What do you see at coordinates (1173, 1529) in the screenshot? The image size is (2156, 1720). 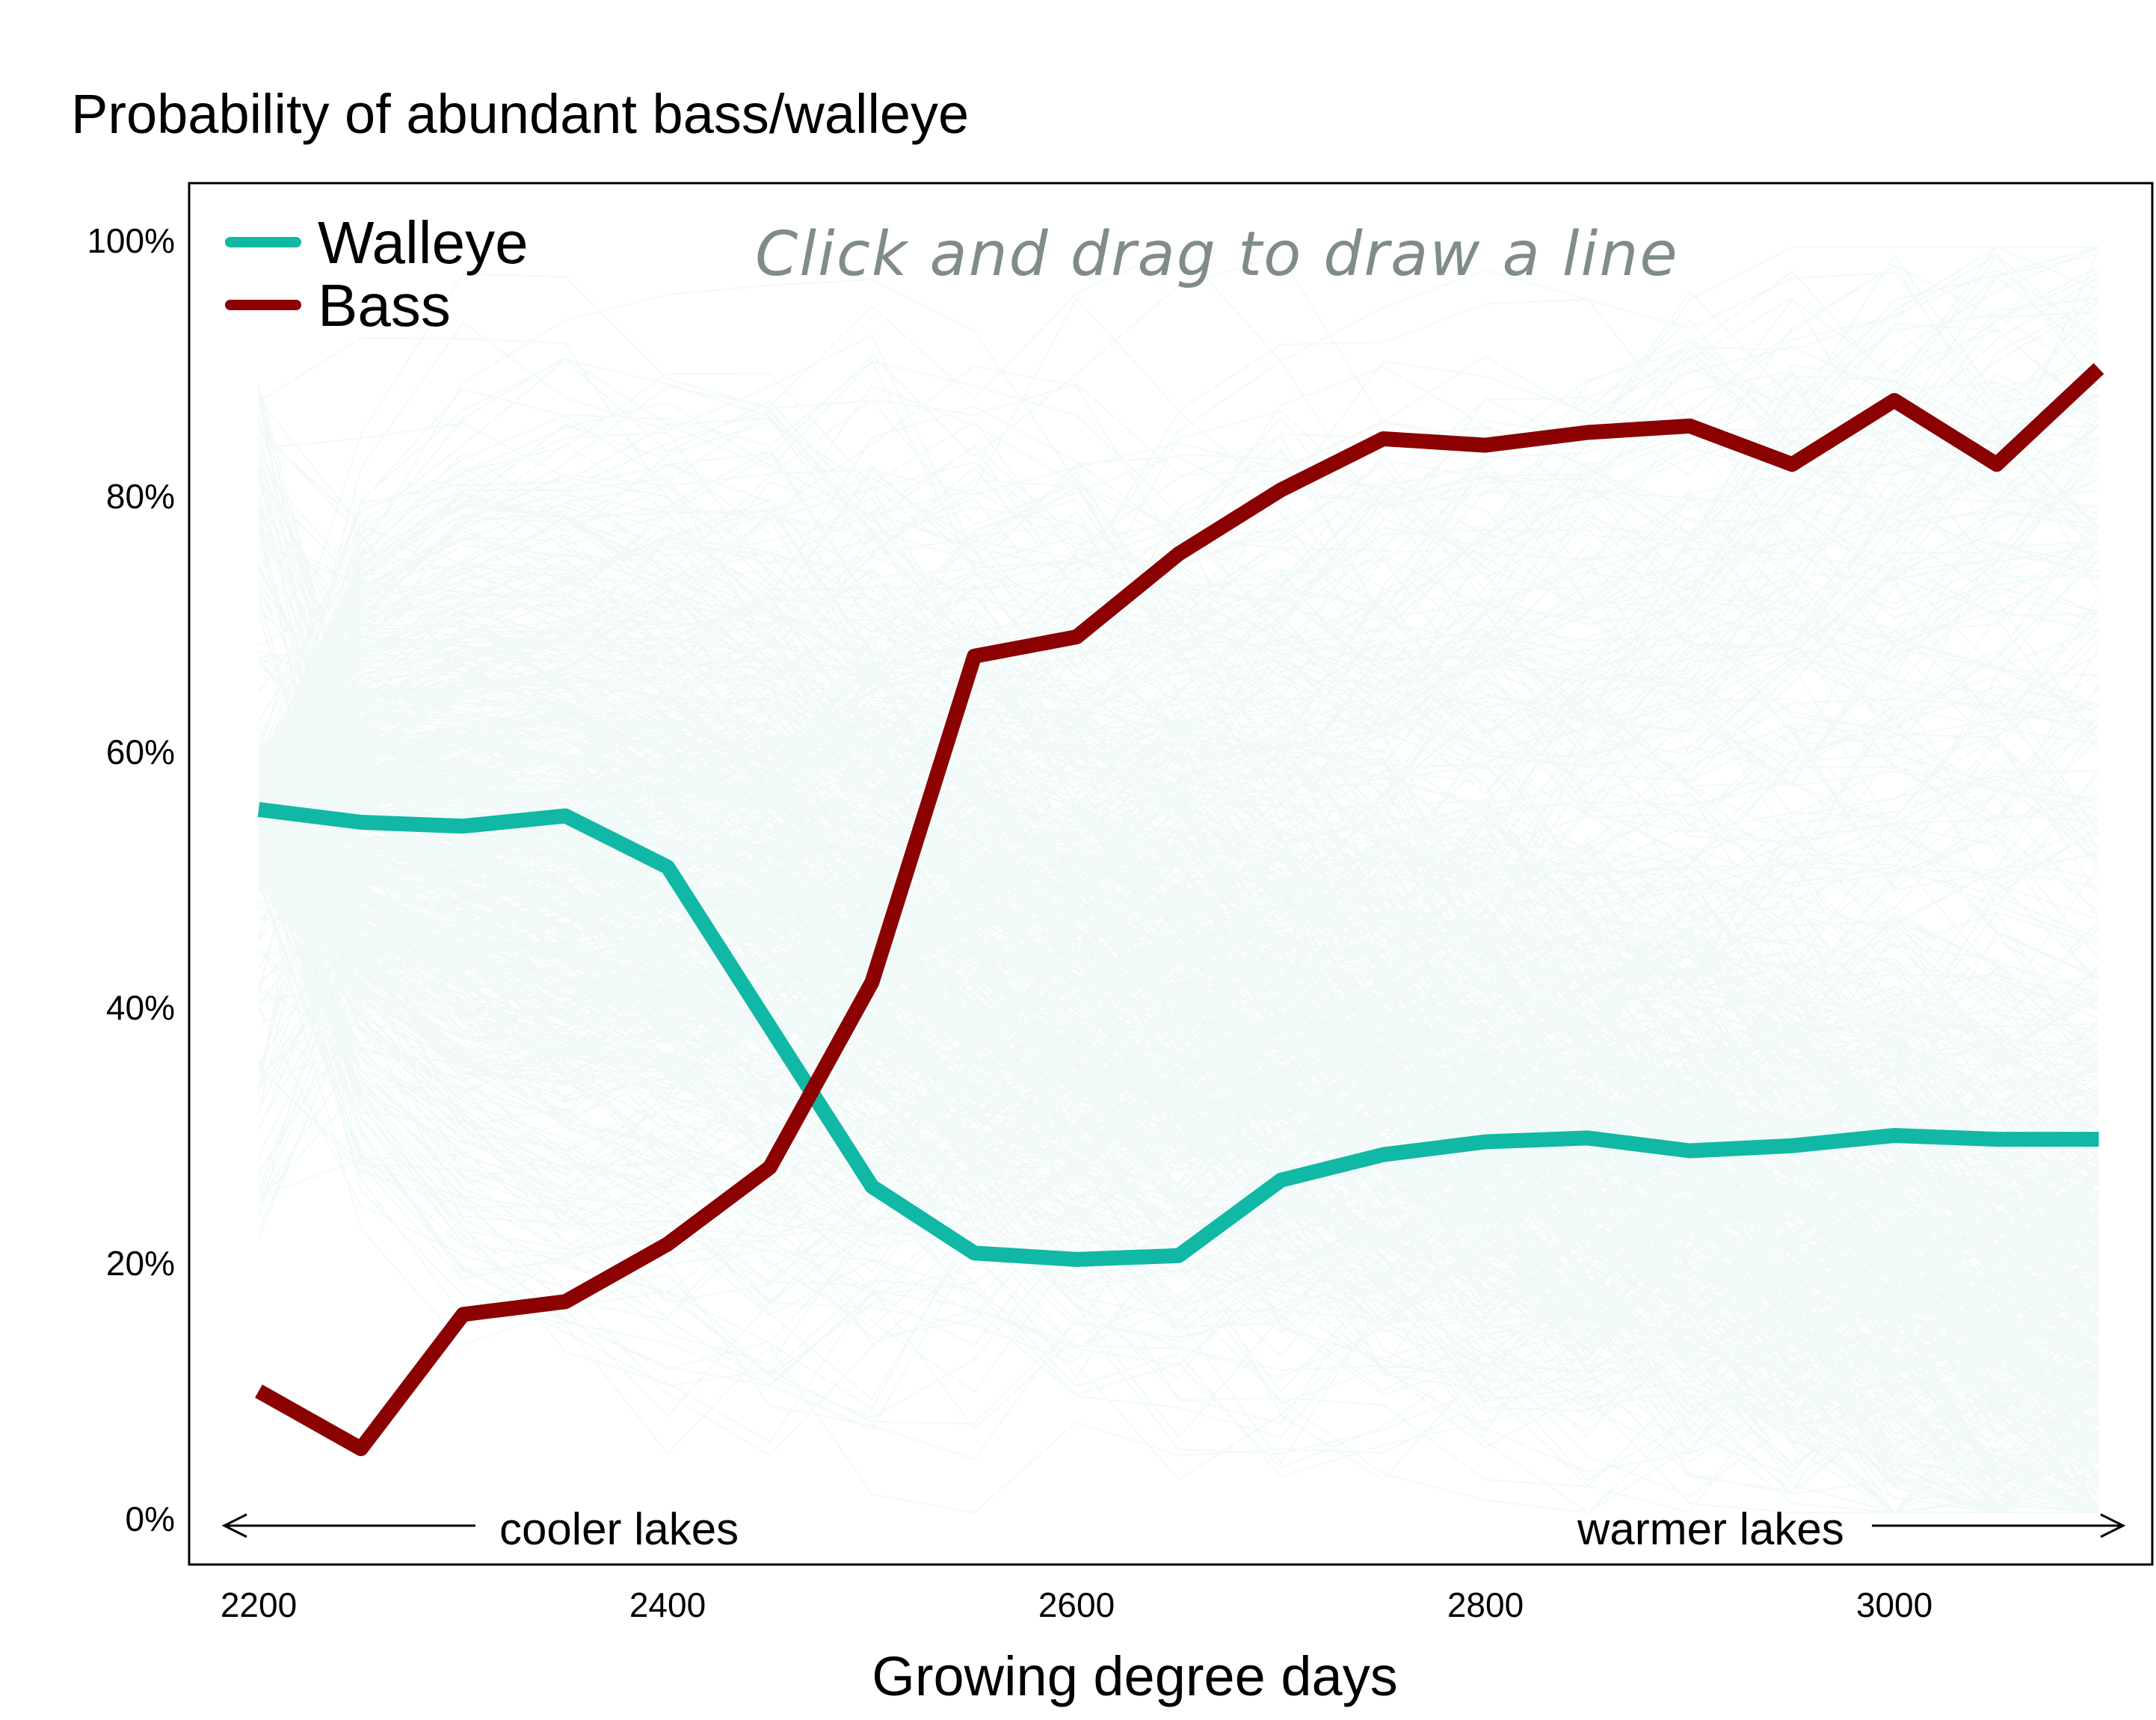 I see `annotation-layer: cooler lakes warmer lakes` at bounding box center [1173, 1529].